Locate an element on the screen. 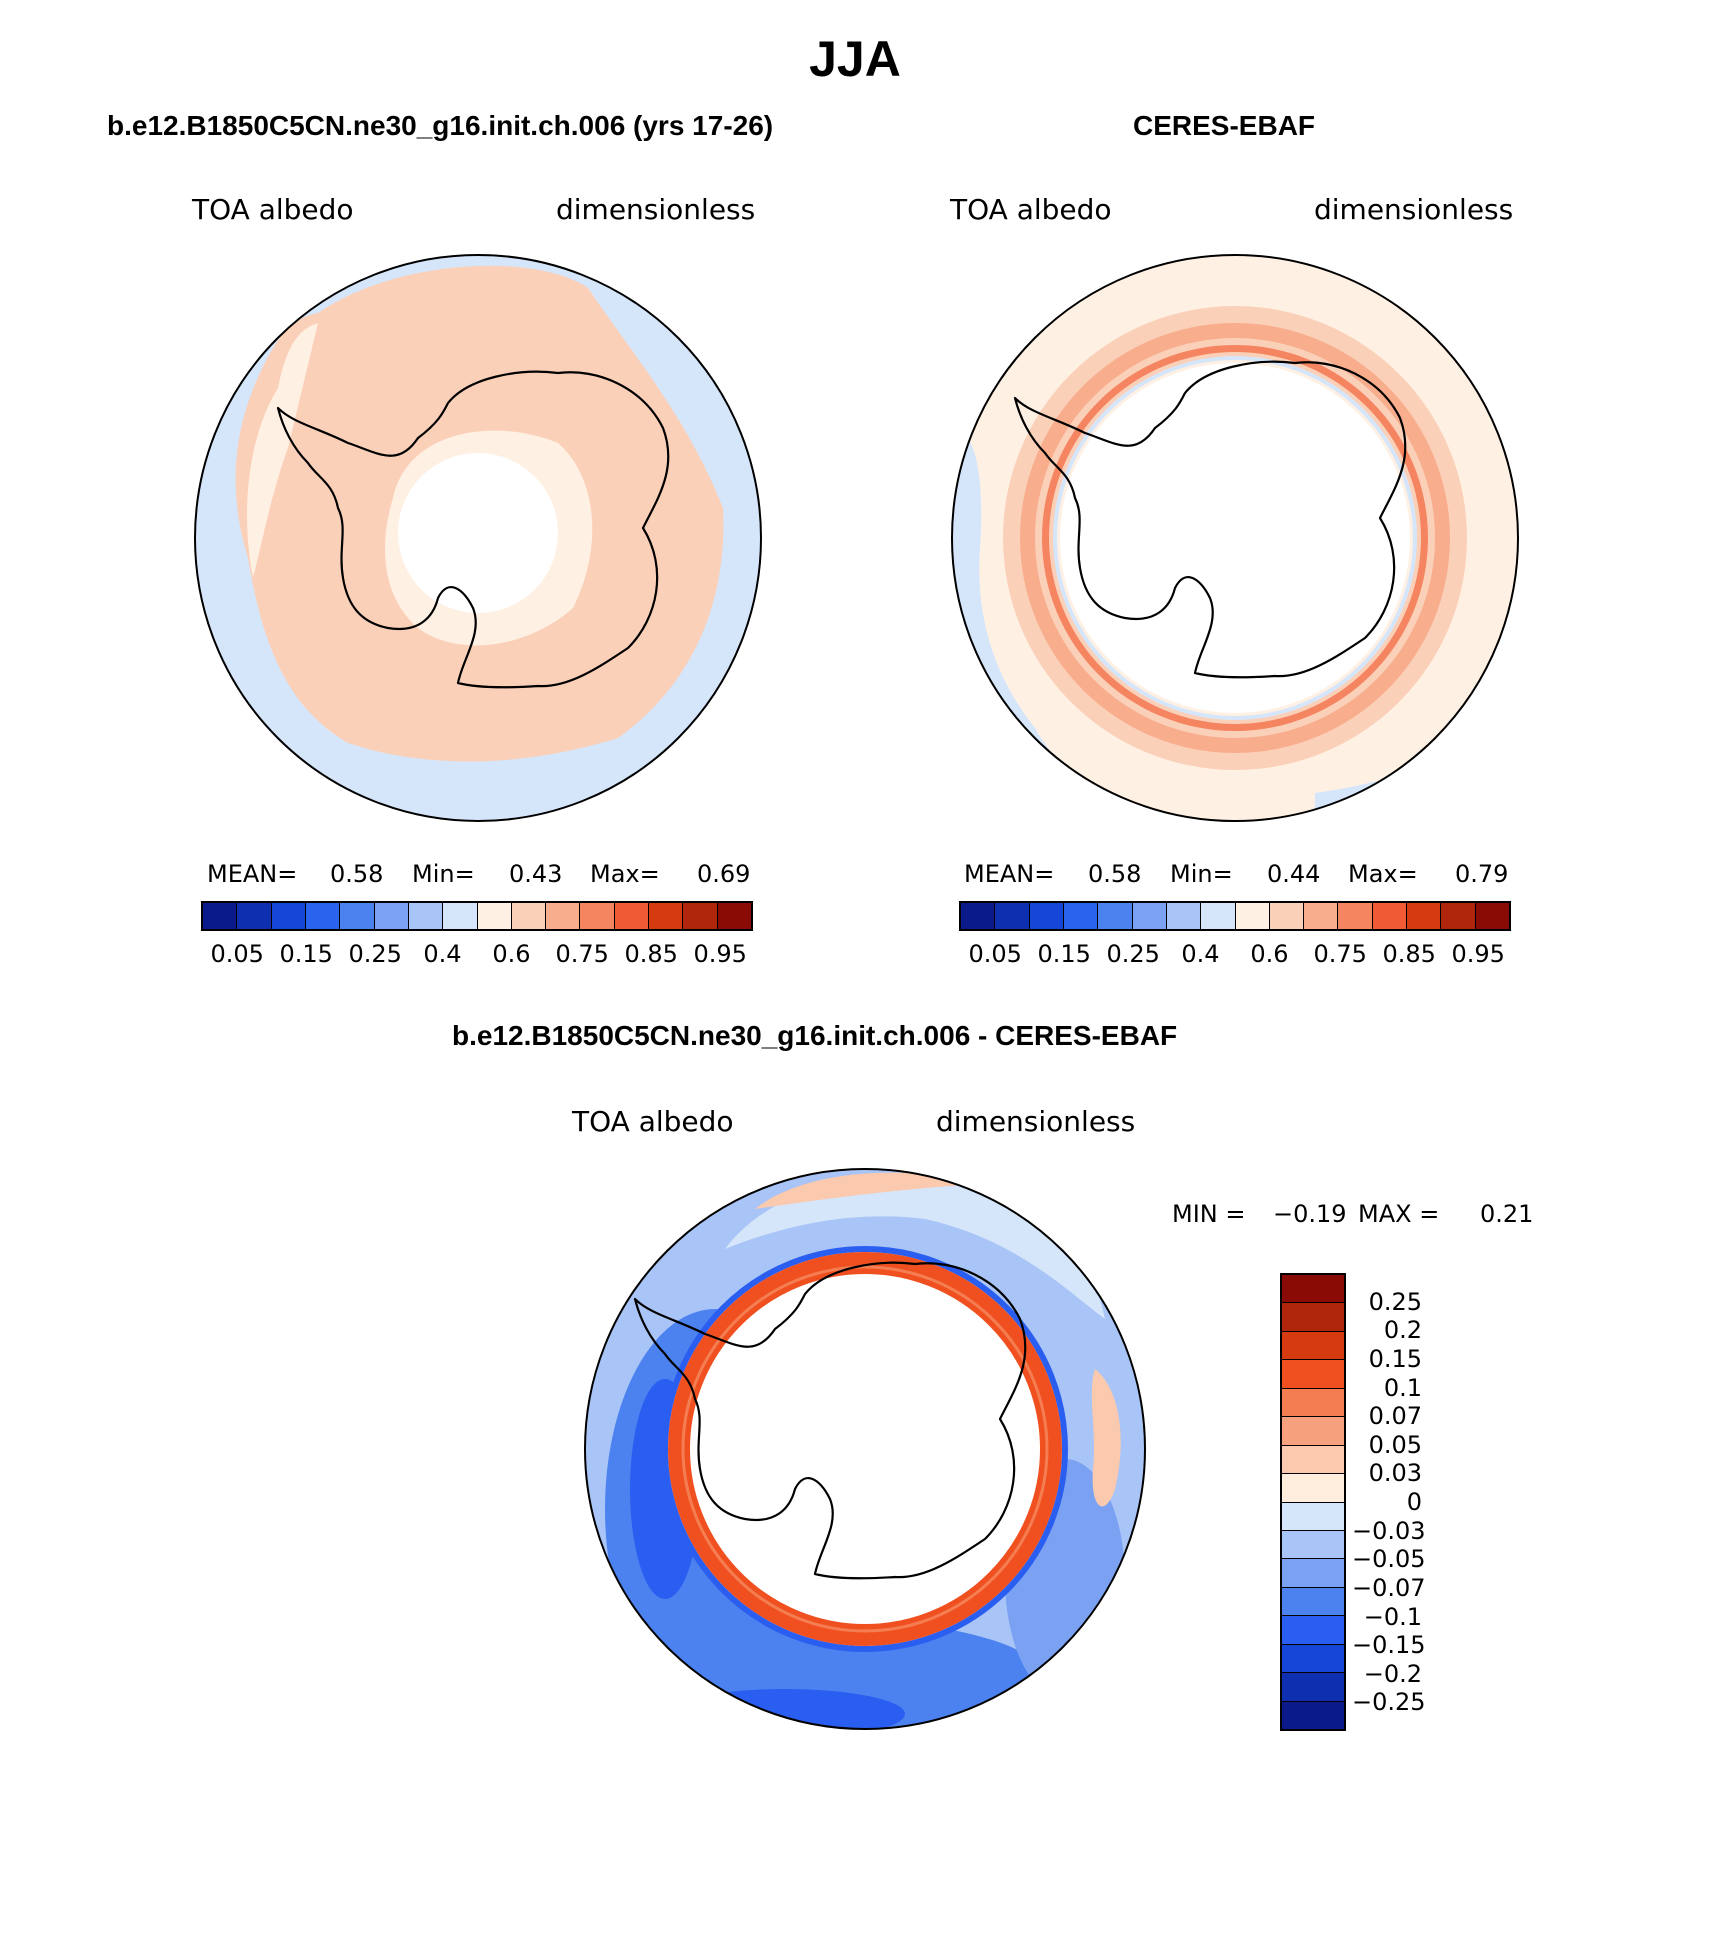 Image resolution: width=1710 pixels, height=1947 pixels. panel-1-variable-label: TOA albedo is located at coordinates (273, 209).